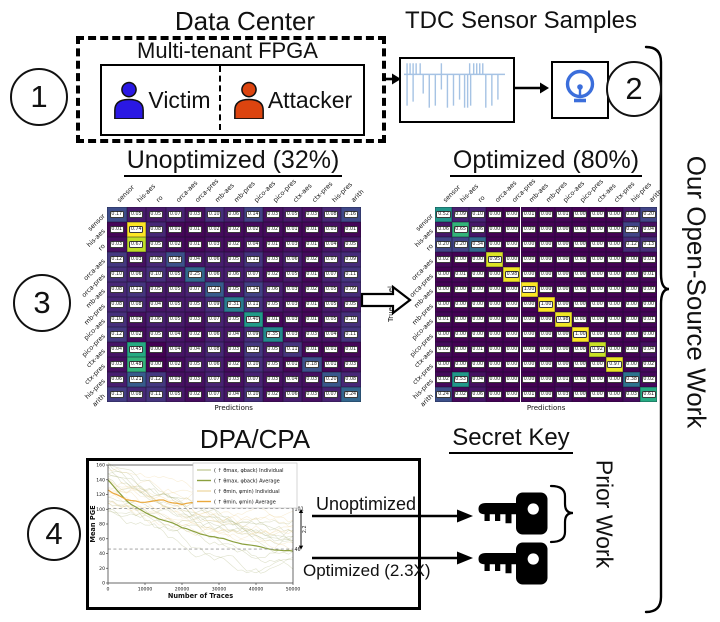  Describe the element at coordinates (444, 379) in the screenshot. I see `matrix-cell: 0.02` at that location.